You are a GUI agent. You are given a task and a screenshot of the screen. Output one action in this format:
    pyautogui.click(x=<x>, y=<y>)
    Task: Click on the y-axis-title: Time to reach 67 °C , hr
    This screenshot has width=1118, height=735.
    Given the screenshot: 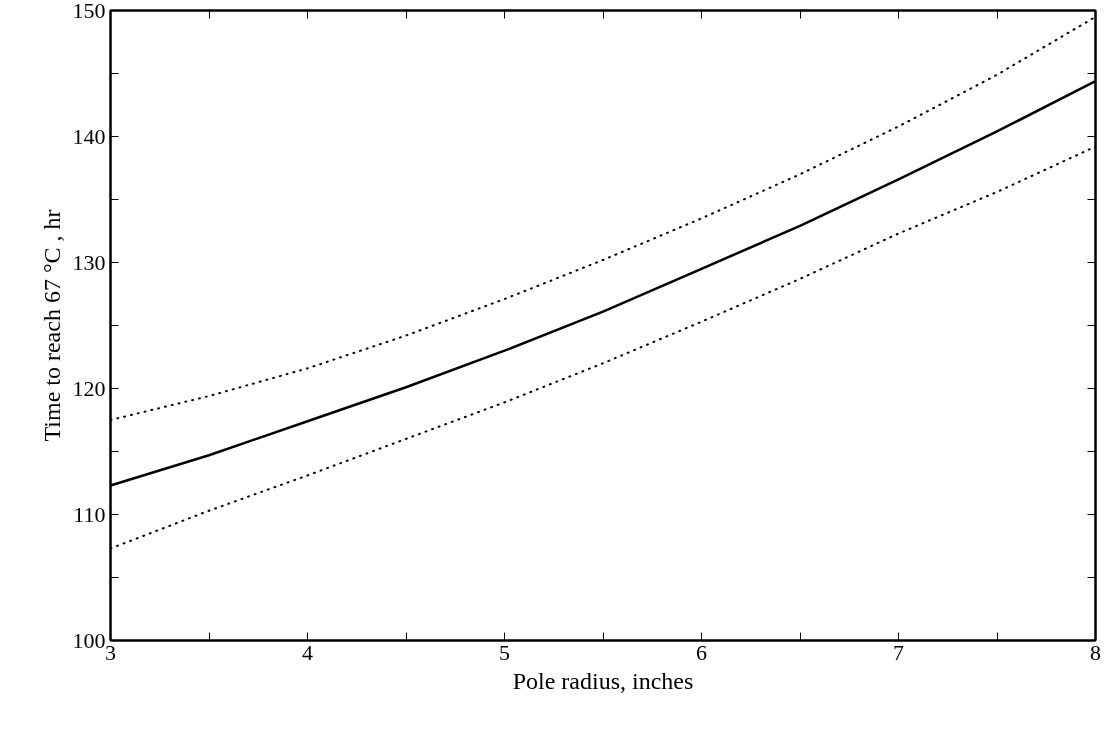 What is the action you would take?
    pyautogui.click(x=51, y=325)
    